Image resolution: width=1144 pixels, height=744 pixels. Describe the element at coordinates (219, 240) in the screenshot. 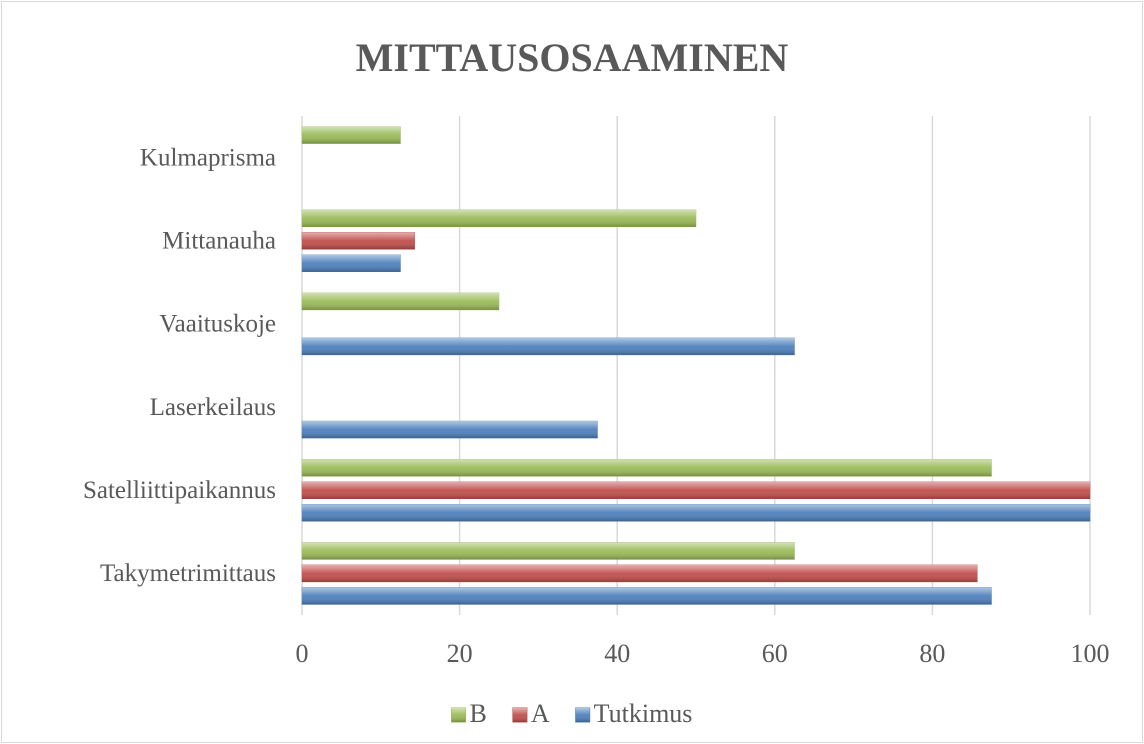

I see `y-tick-label: Mittanauha` at that location.